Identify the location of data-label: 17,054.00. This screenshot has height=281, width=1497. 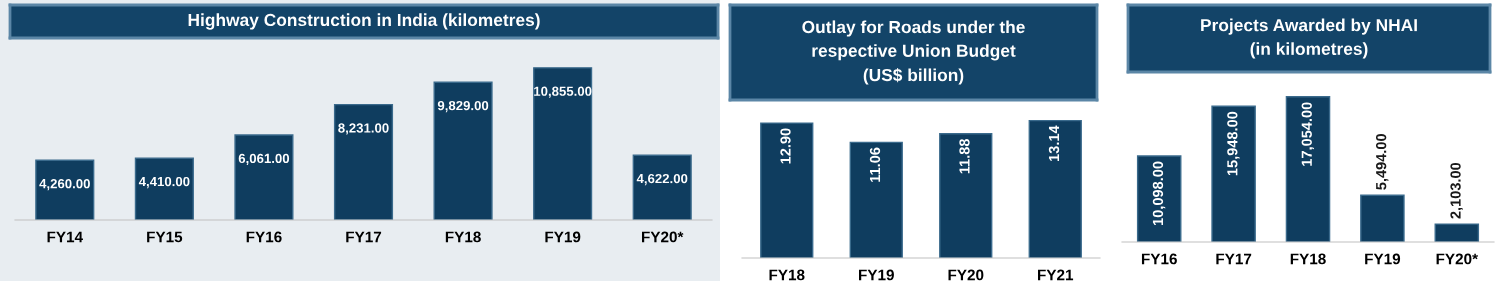
(1308, 134).